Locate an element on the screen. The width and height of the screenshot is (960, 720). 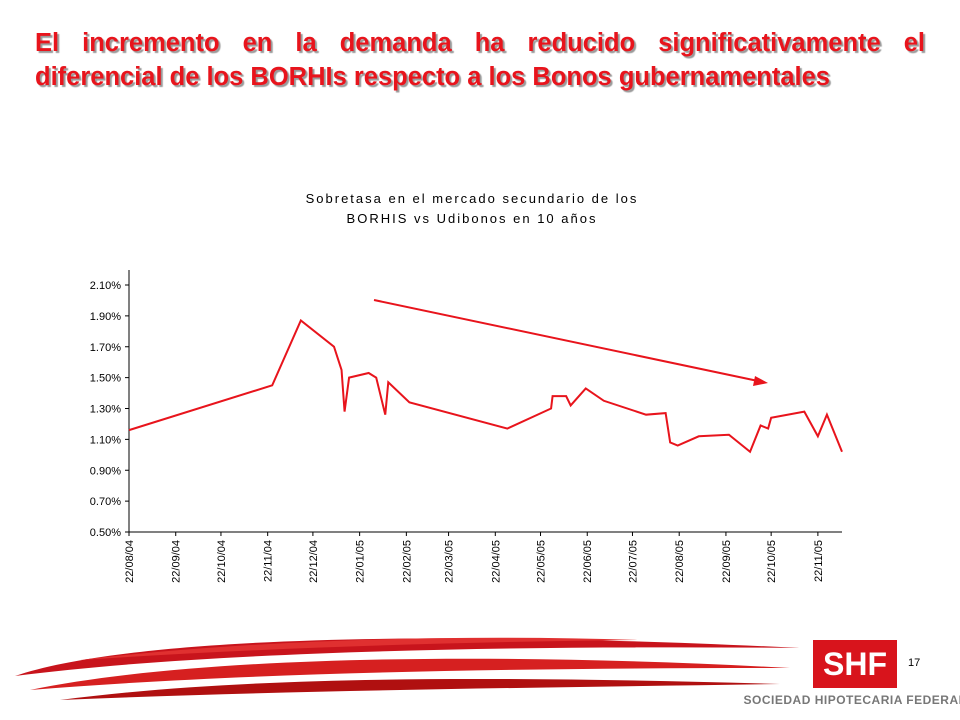
x-tick-label: 22/12/04 is located at coordinates (314, 561).